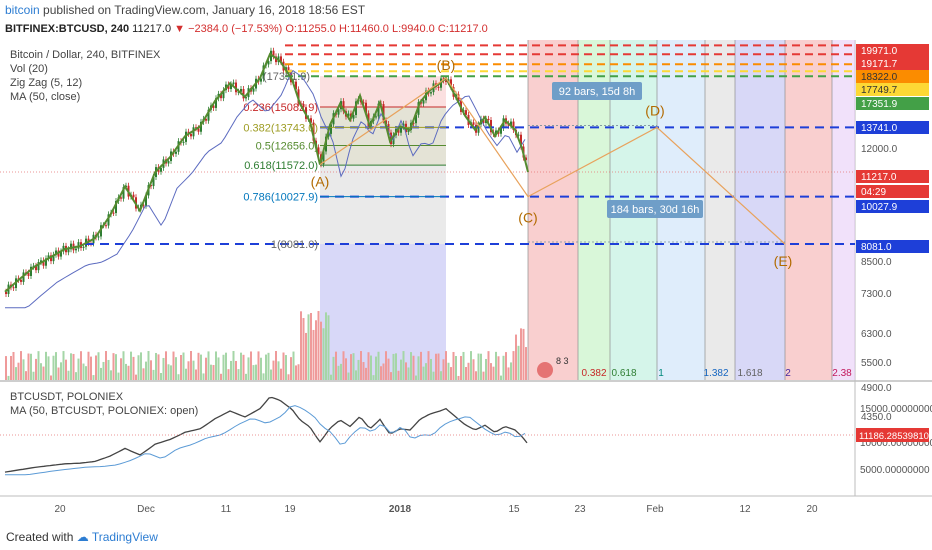 The height and width of the screenshot is (550, 932). Describe the element at coordinates (46, 83) in the screenshot. I see `legend-zigzag: Zig Zag (5, 12)` at that location.